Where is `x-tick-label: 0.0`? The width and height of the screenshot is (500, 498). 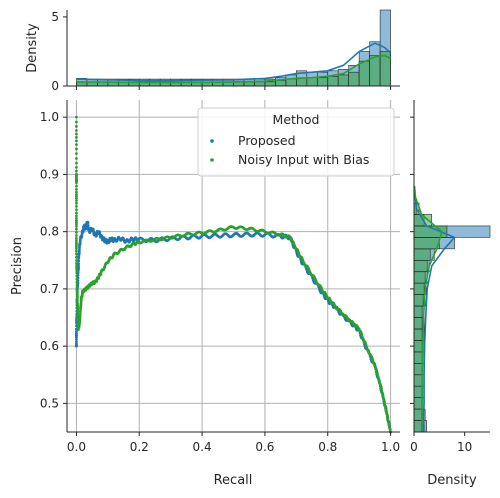 x-tick-label: 0.0 is located at coordinates (76, 447).